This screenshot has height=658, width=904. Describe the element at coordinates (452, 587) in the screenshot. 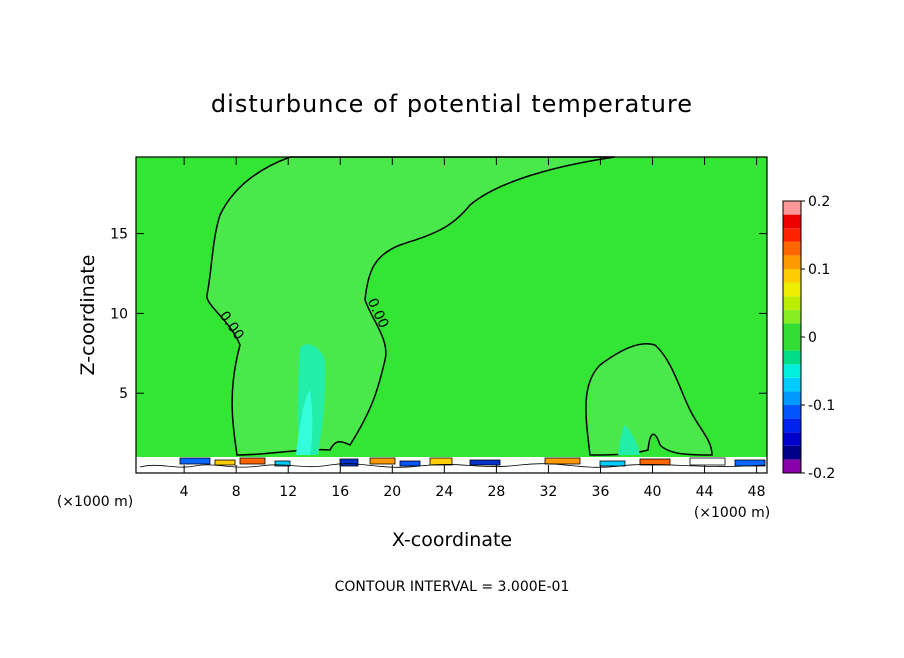

I see `footnote: CONTOUR INTERVAL = 3.000E-01` at that location.